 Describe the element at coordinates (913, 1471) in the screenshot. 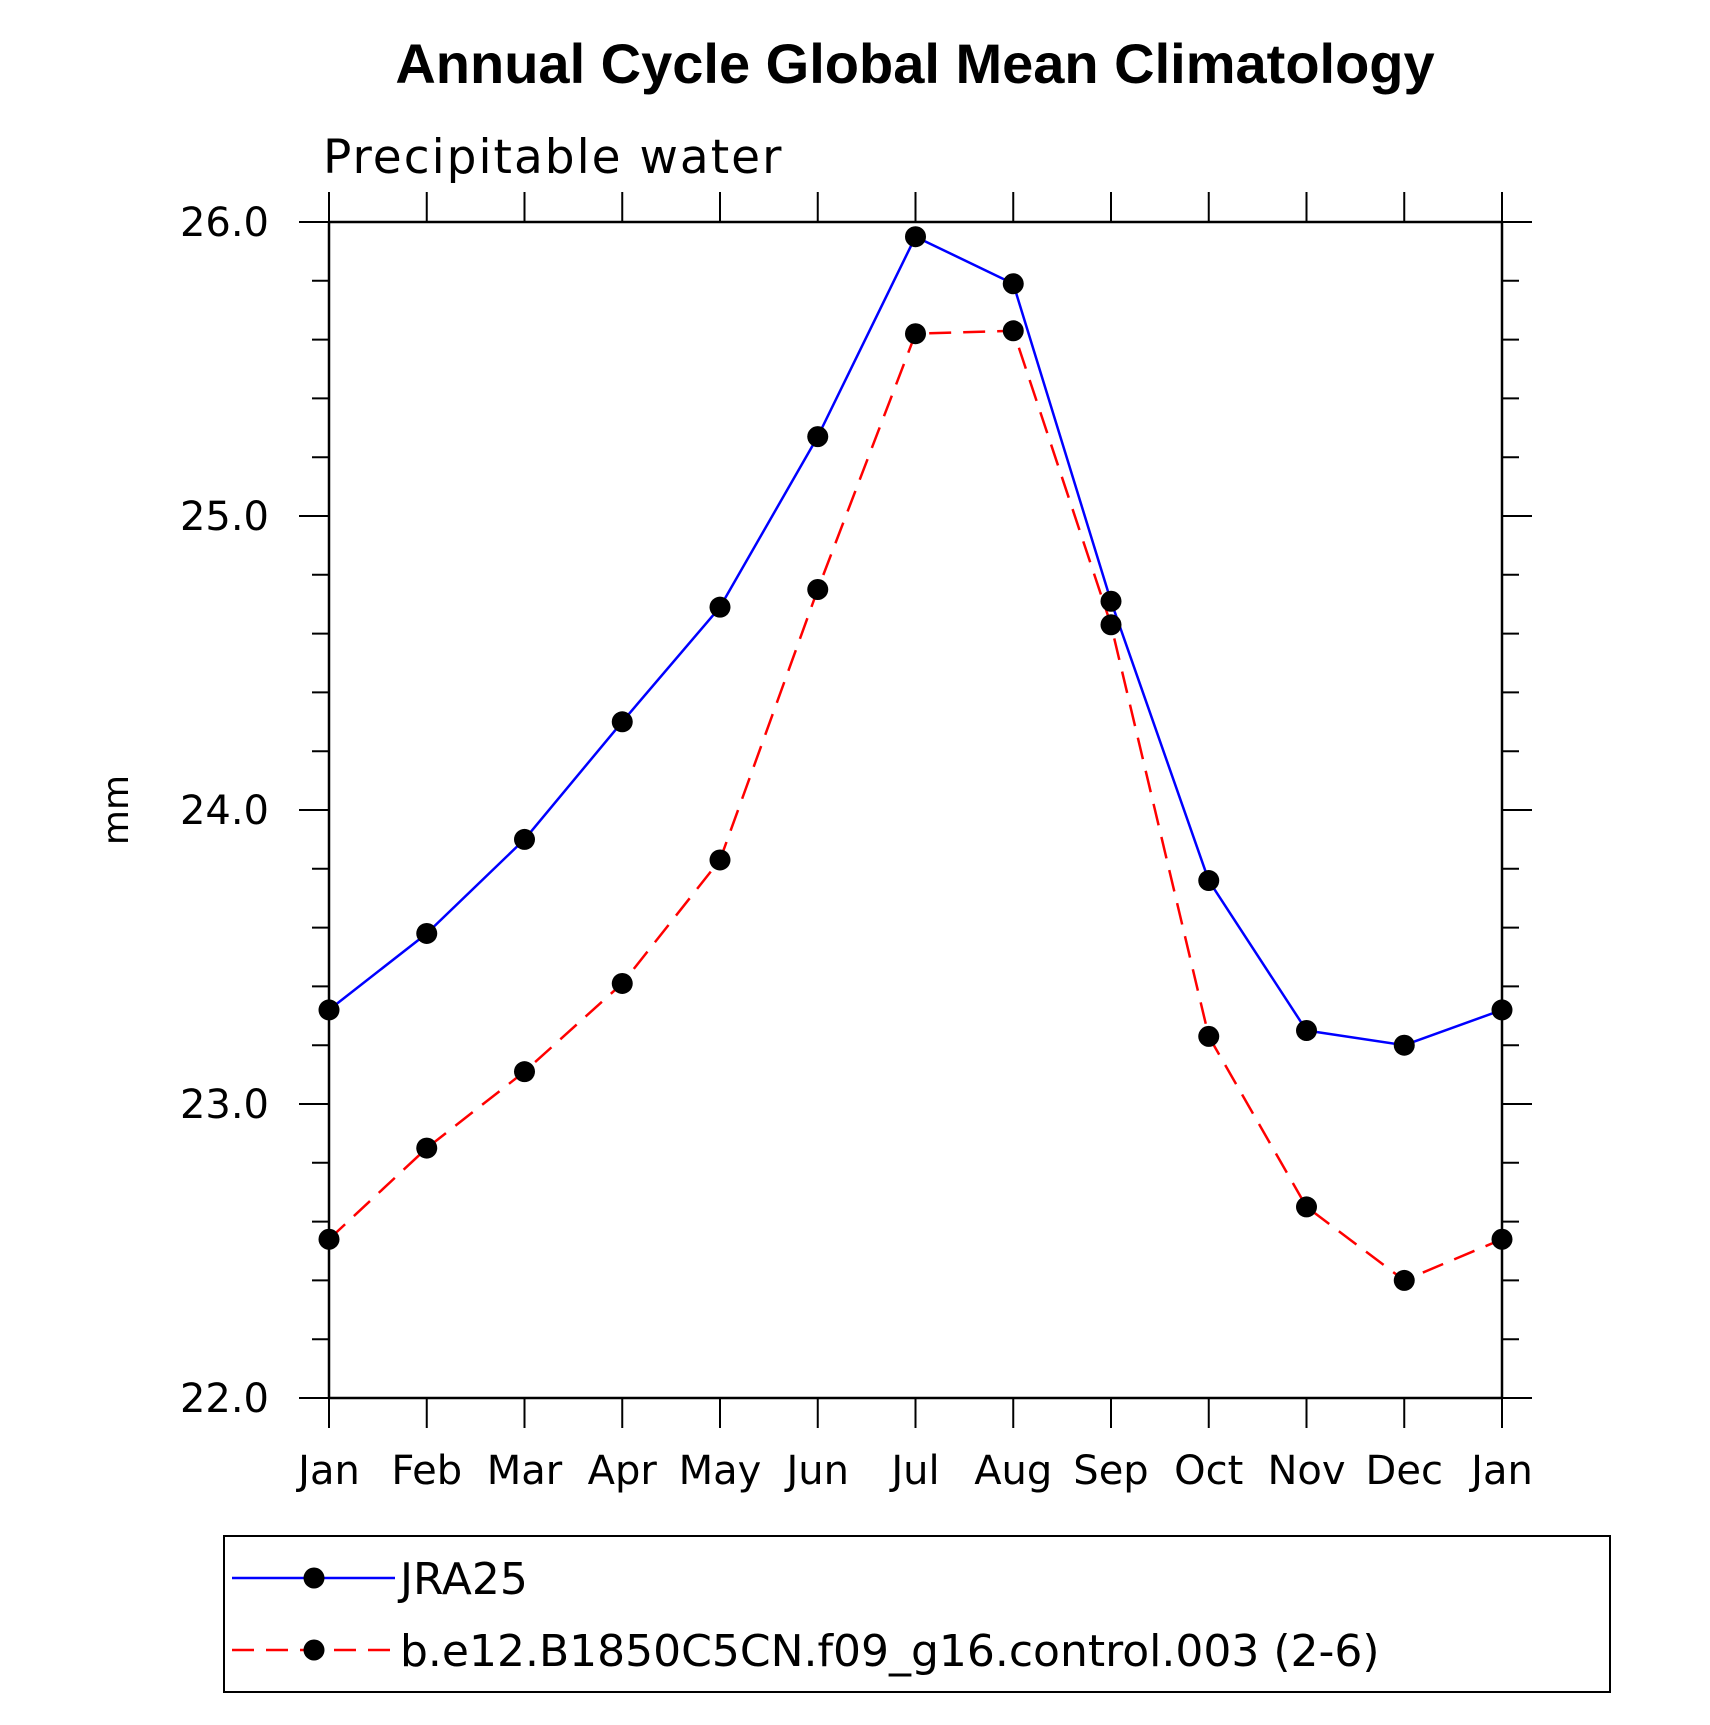

I see `x-tick-label: Jul` at that location.